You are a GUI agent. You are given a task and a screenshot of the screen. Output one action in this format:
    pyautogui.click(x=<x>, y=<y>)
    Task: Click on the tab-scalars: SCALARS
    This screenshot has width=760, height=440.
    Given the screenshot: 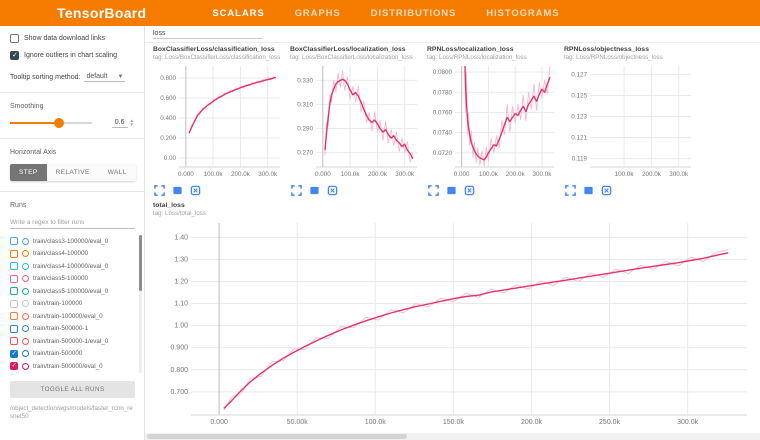 What is the action you would take?
    pyautogui.click(x=238, y=13)
    